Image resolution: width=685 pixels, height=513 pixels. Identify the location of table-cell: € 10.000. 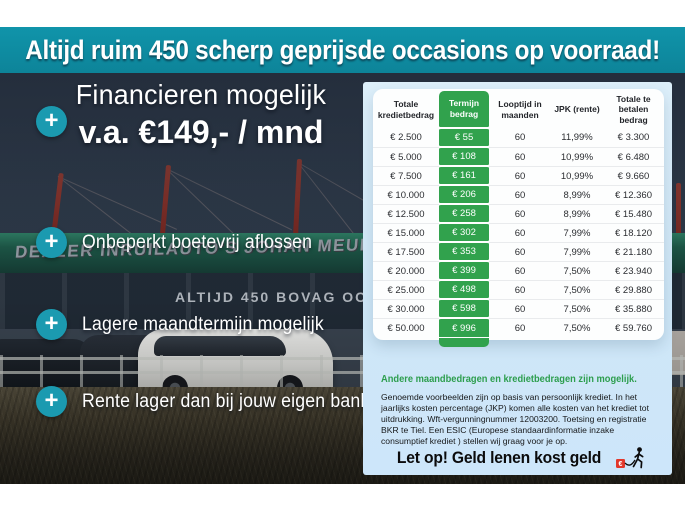
(406, 194).